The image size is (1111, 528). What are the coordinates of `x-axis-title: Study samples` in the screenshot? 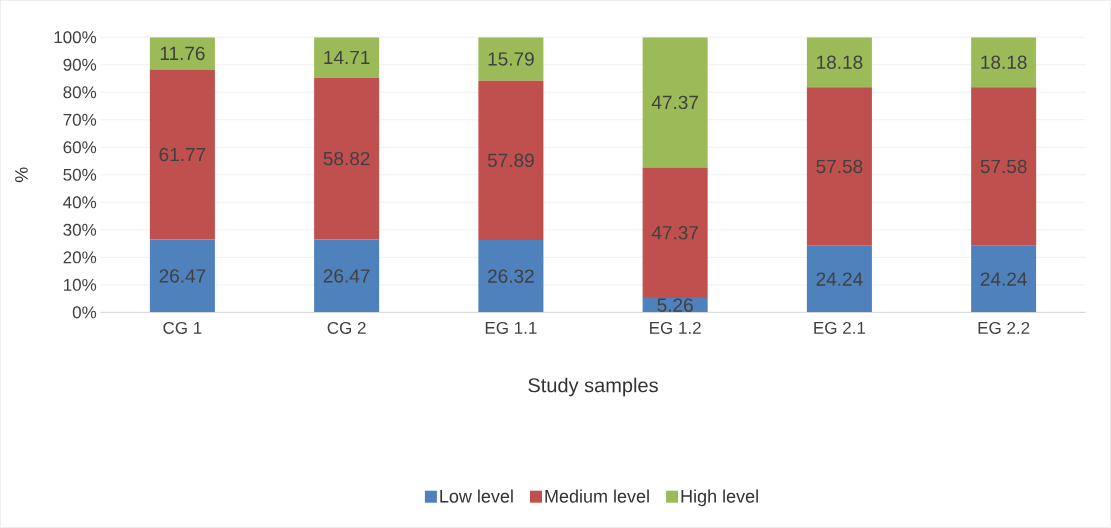 It's located at (593, 387).